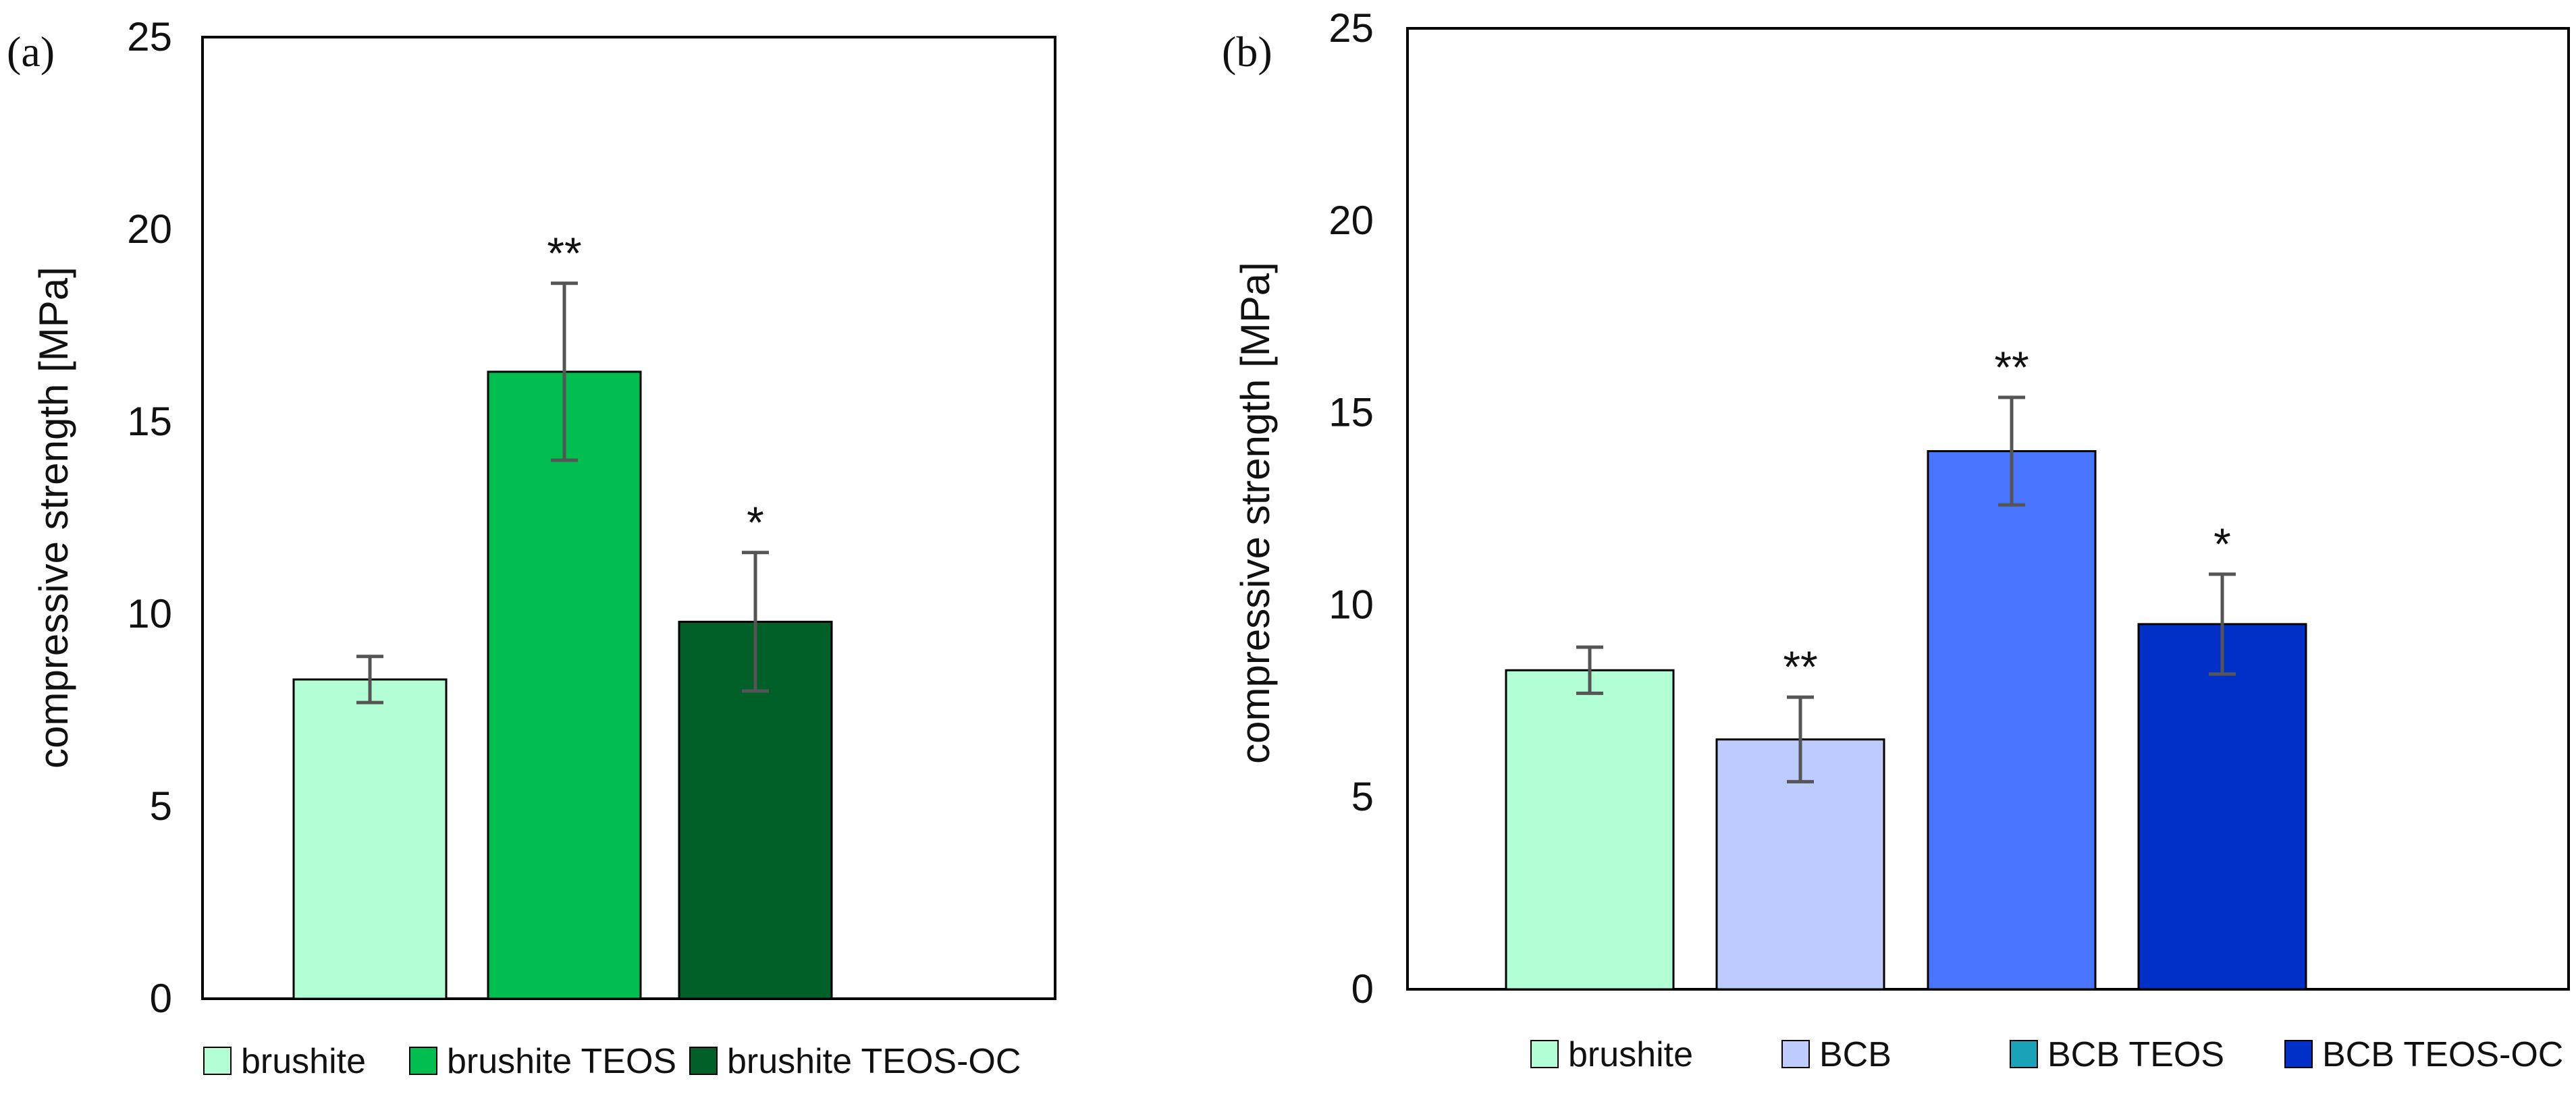 The width and height of the screenshot is (2576, 1104). What do you see at coordinates (874, 1061) in the screenshot?
I see `legend-label: brushite TEOS-OC` at bounding box center [874, 1061].